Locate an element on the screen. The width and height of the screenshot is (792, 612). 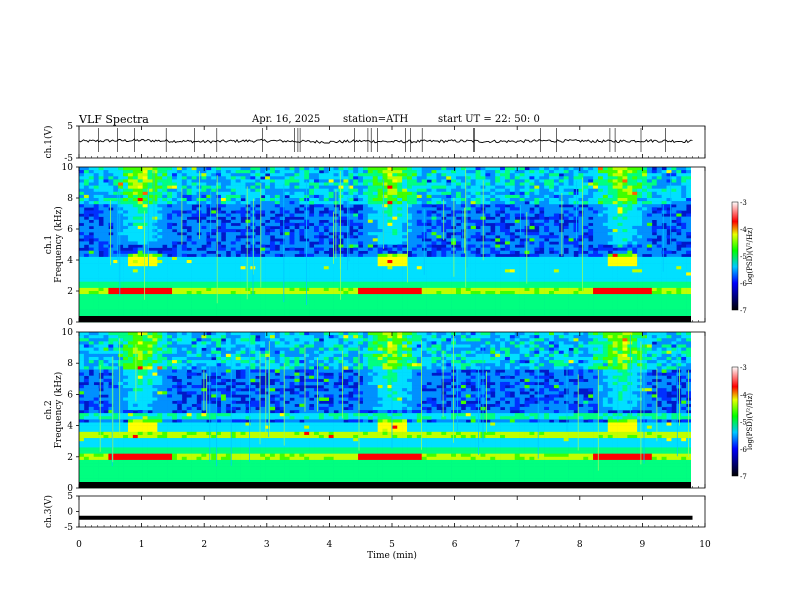
s1-ytick-label: 6 is located at coordinates (70, 230).